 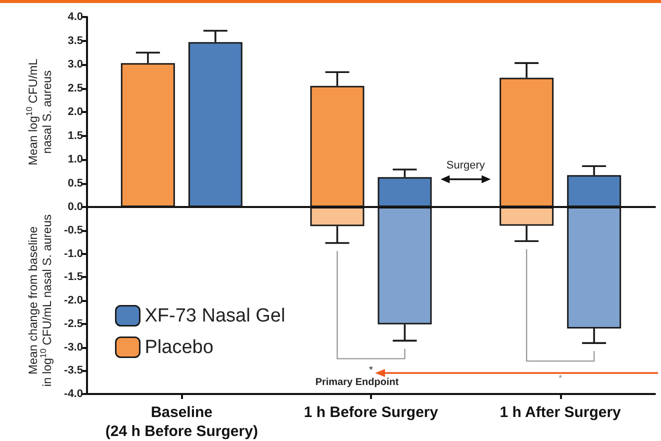 What do you see at coordinates (73, 230) in the screenshot?
I see `y-tick-label: -0.5` at bounding box center [73, 230].